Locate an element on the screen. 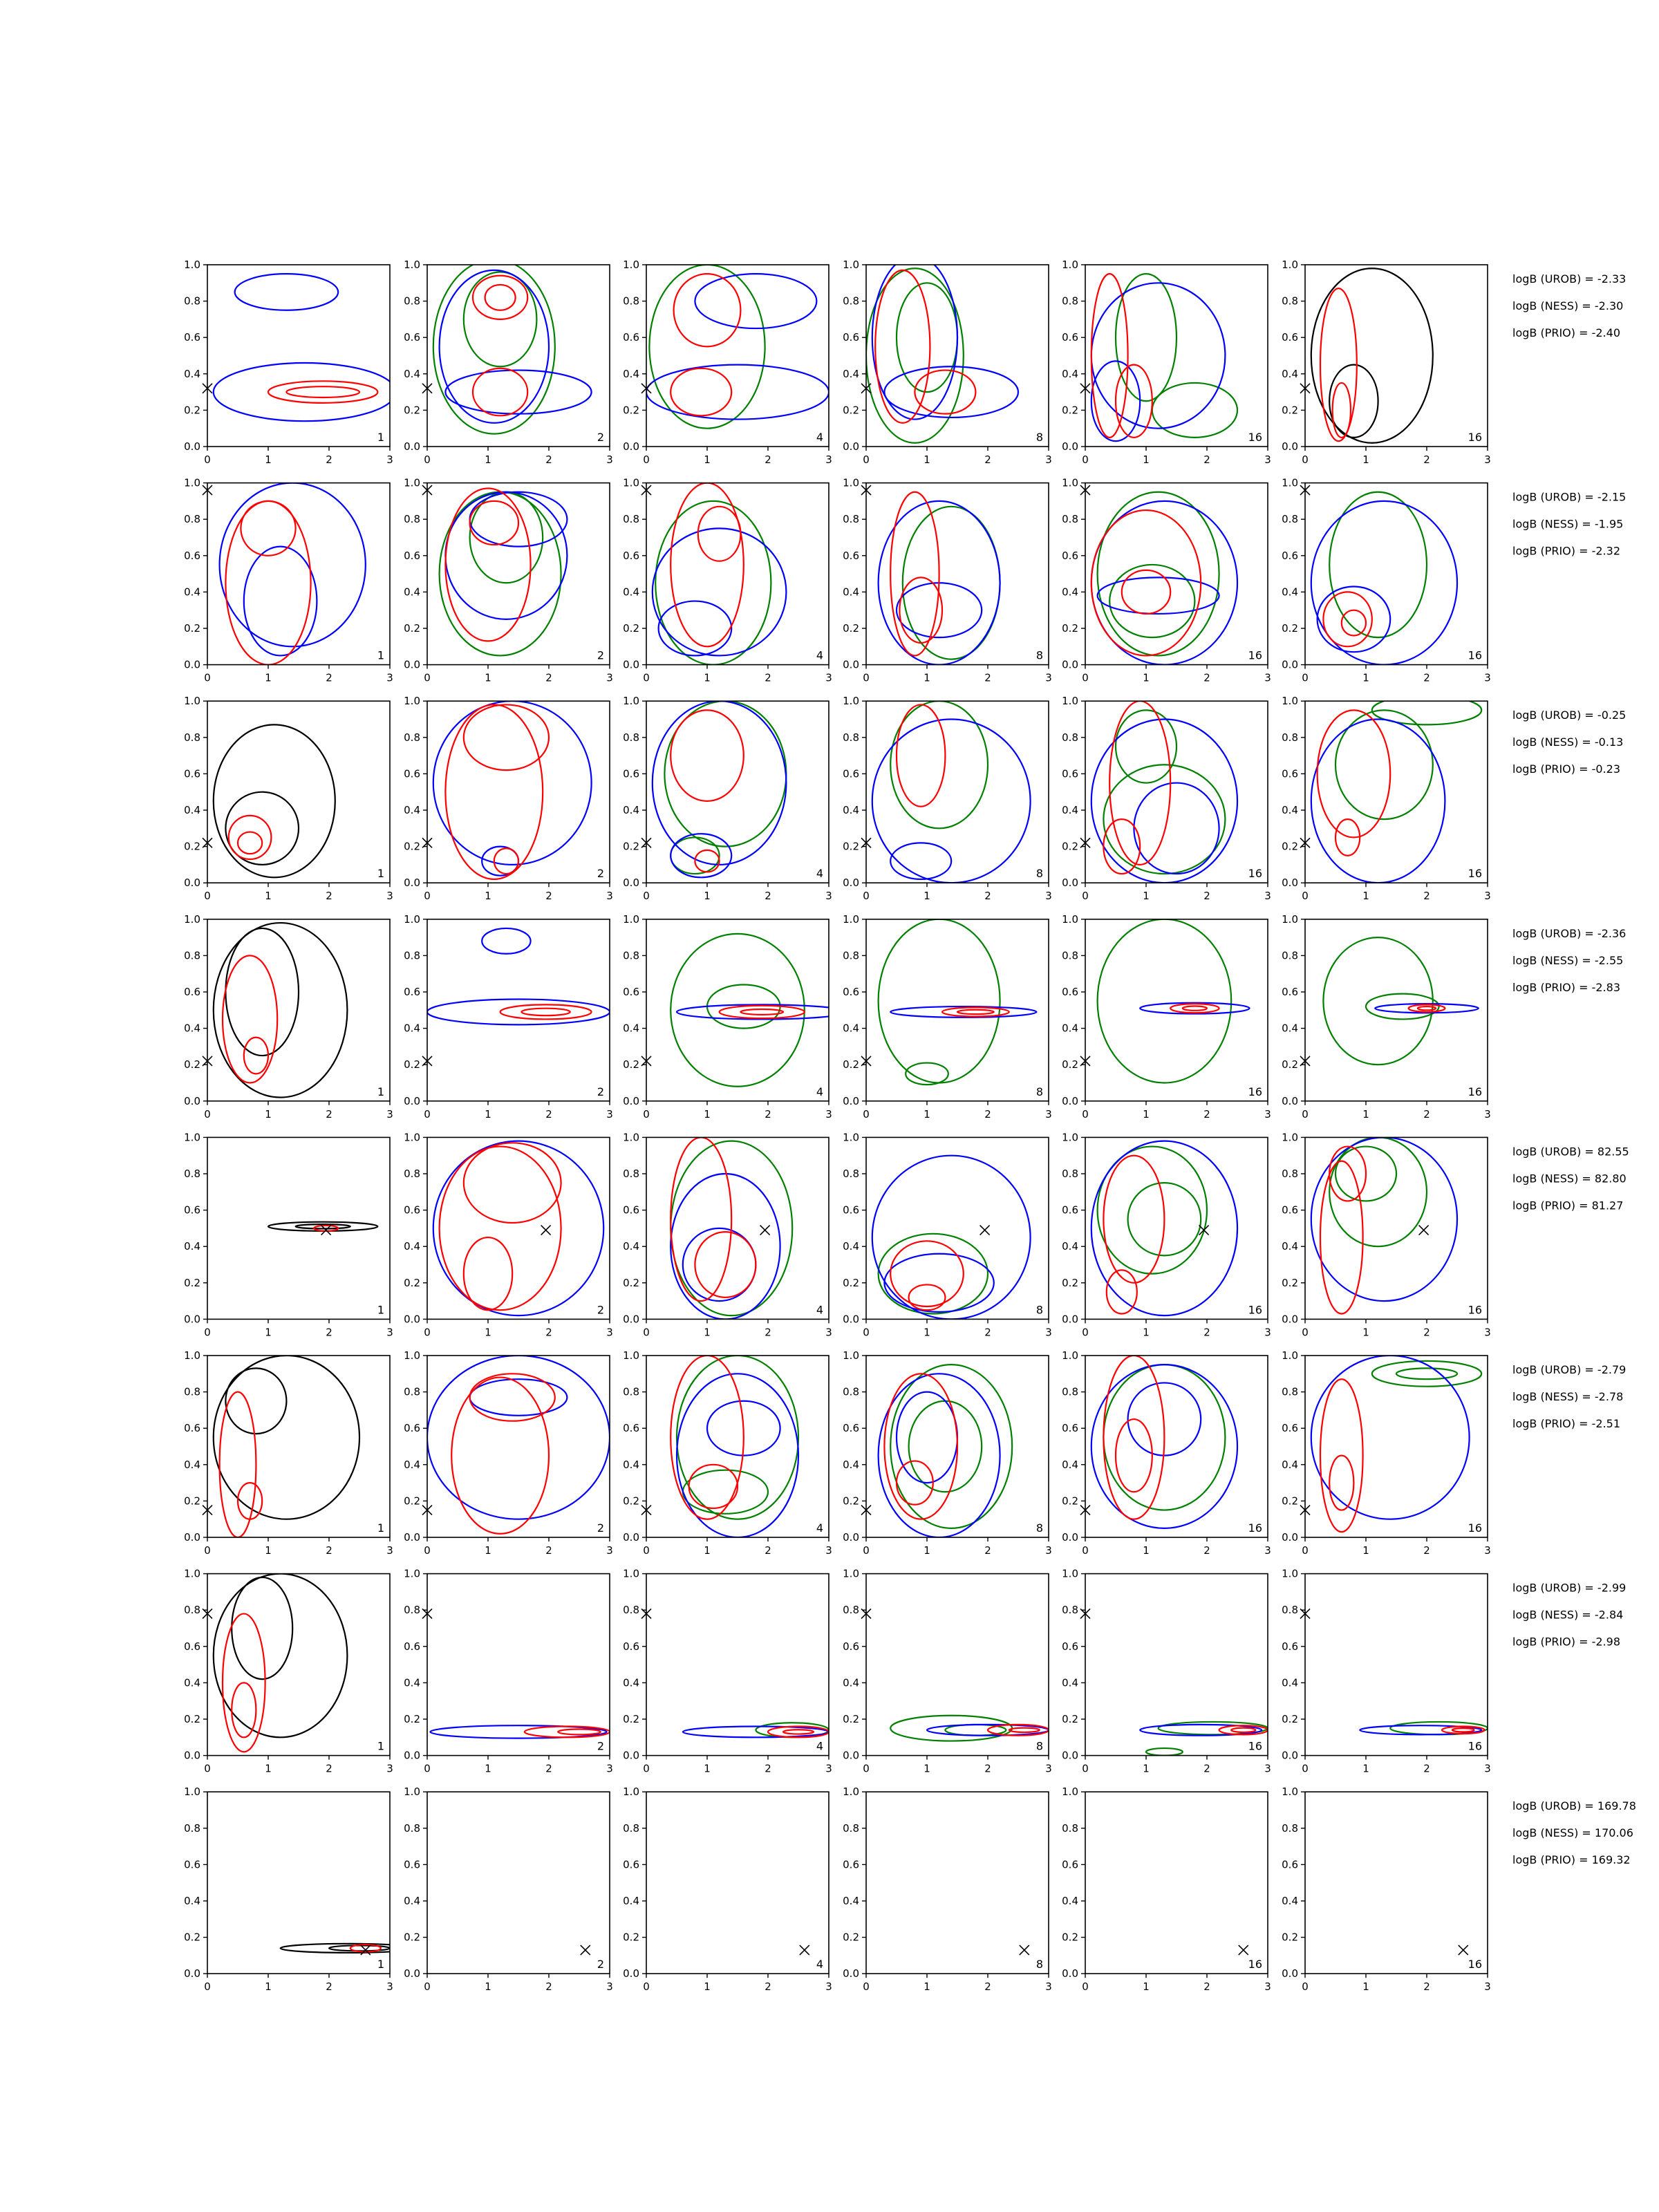  panel: 0 1 2 3 0.0 0.2 0.4 0.6 0.8 1.0 1 is located at coordinates (289, 1671).